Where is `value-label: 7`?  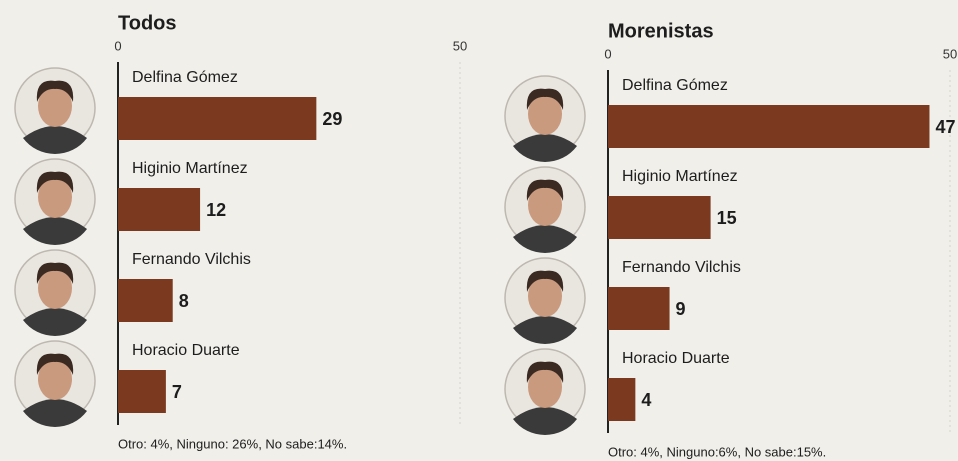 value-label: 7 is located at coordinates (177, 392).